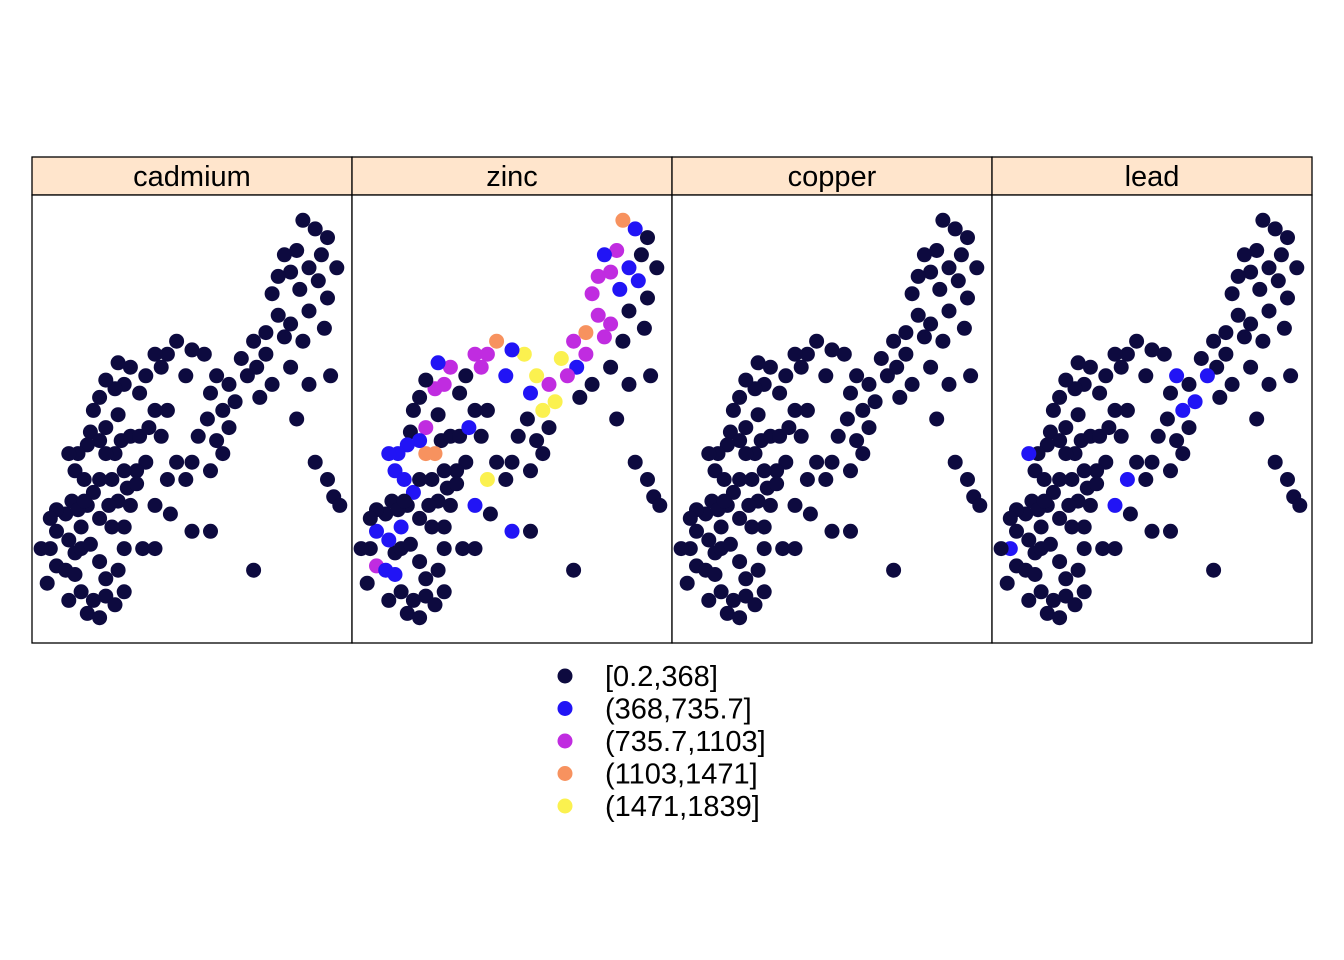  Describe the element at coordinates (658, 807) in the screenshot. I see `legend-item-4: (1471,1839]` at that location.